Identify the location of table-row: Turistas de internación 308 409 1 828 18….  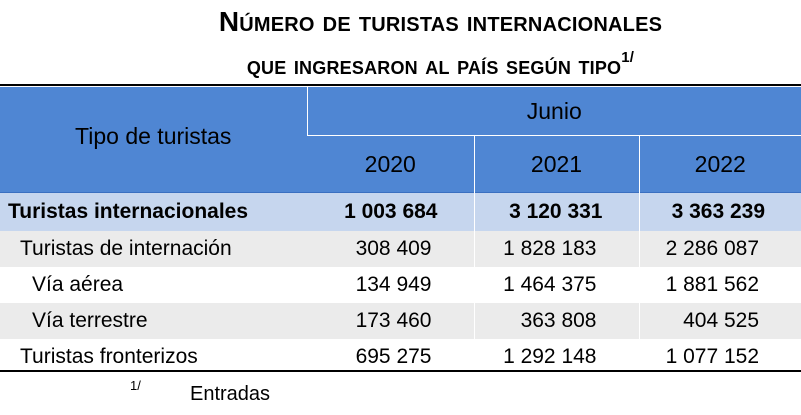
(400, 249).